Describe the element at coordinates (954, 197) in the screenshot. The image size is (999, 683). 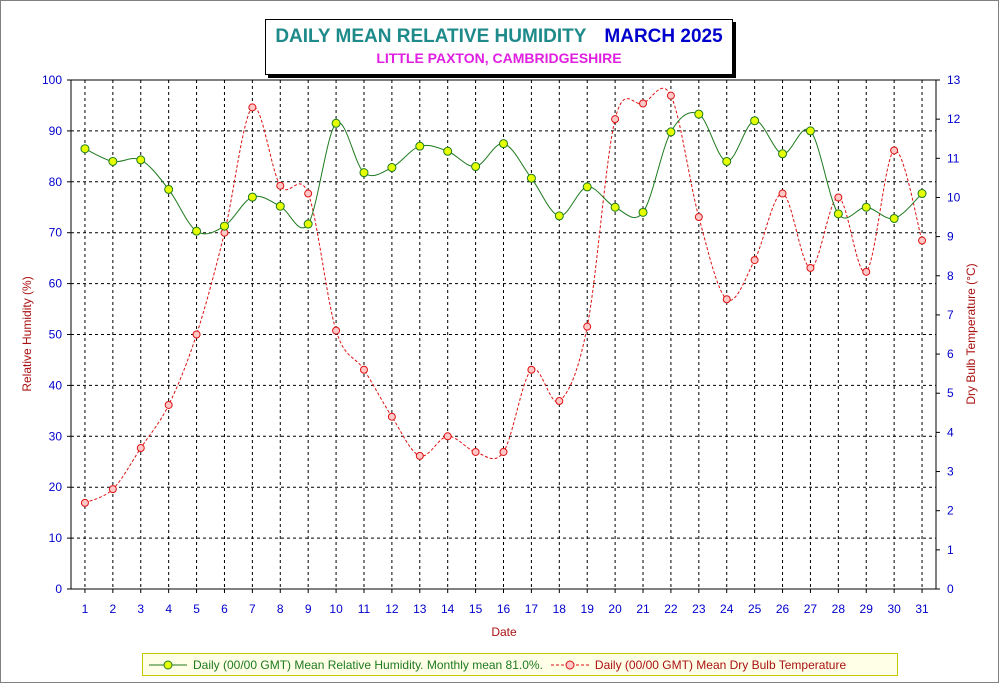
I see `tick-label-right: 10` at that location.